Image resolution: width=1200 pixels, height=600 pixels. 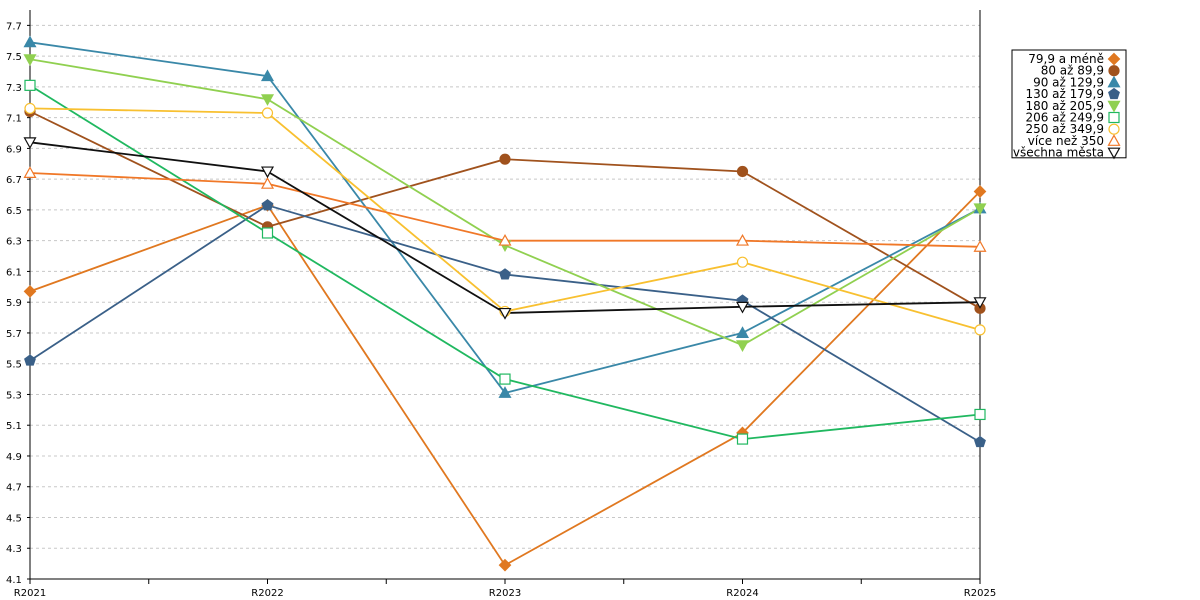 What do you see at coordinates (14, 426) in the screenshot?
I see `y-tick-label: 5.1` at bounding box center [14, 426].